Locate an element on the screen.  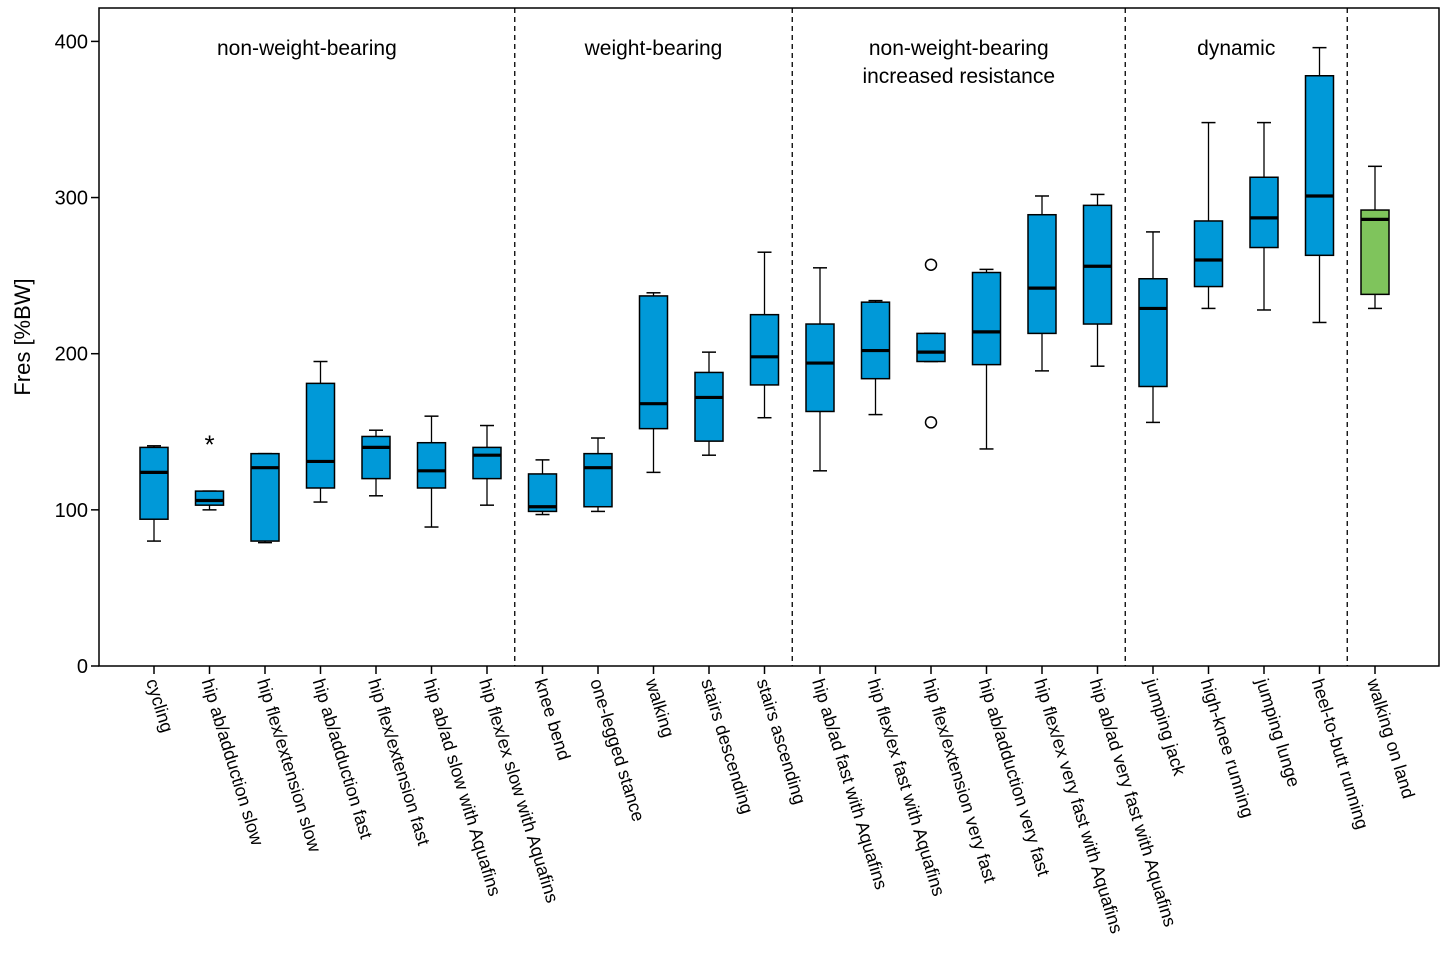
box-1: * is located at coordinates (209, 470).